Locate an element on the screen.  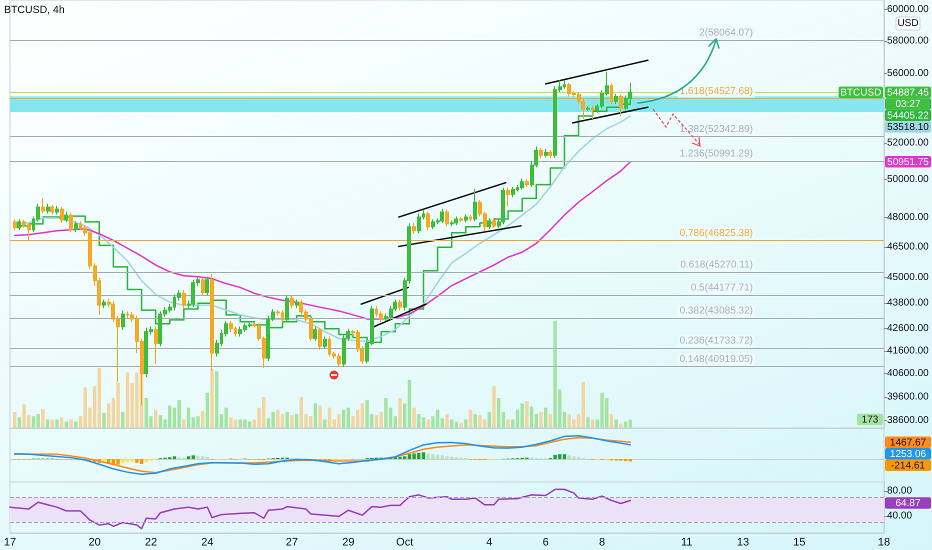
ref-line-label: 1.236(50991.29) is located at coordinates (716, 154).